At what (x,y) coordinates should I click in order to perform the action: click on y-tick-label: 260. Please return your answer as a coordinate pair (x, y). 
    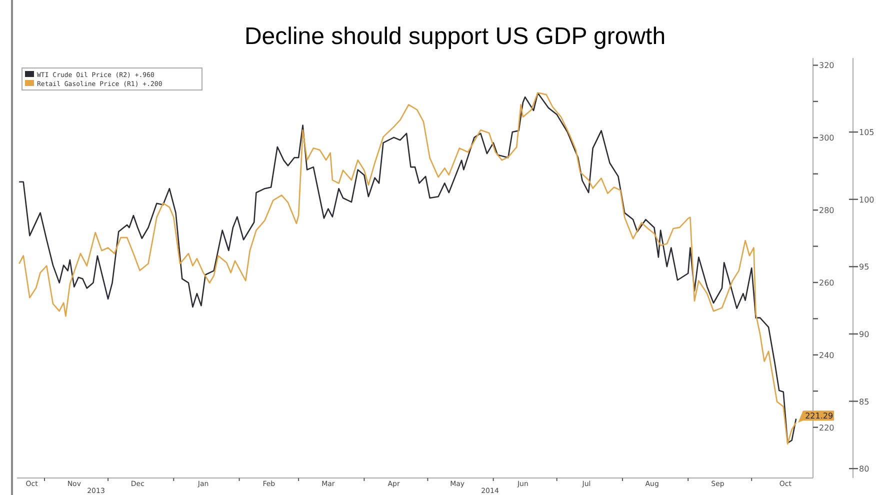
    Looking at the image, I should click on (826, 283).